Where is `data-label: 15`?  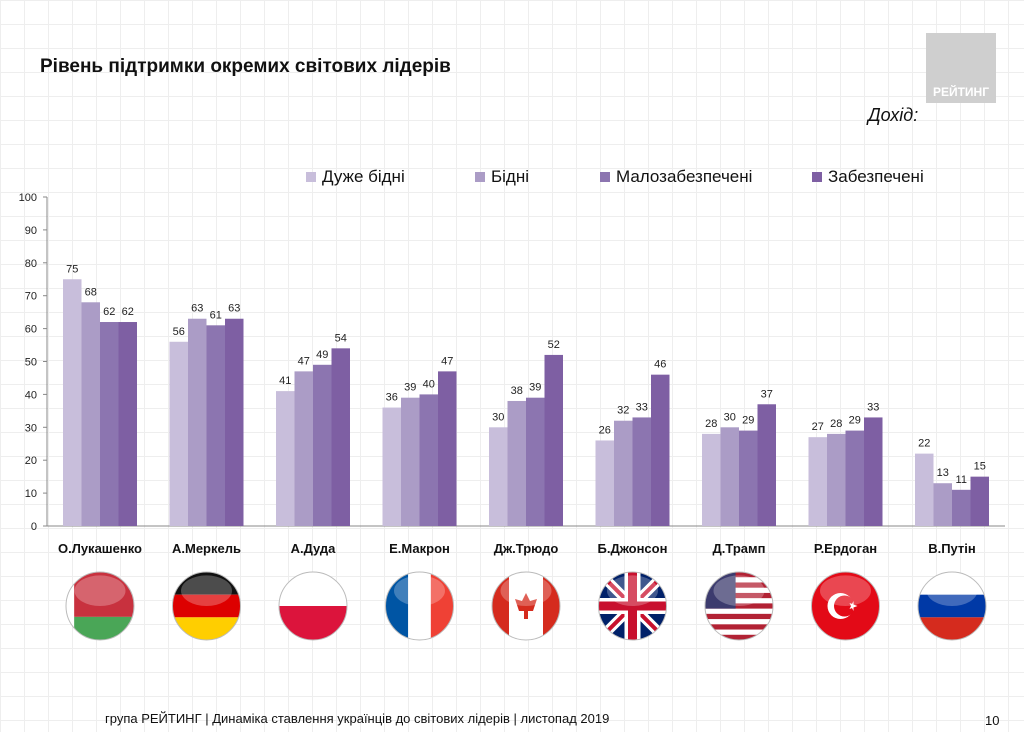 data-label: 15 is located at coordinates (980, 467).